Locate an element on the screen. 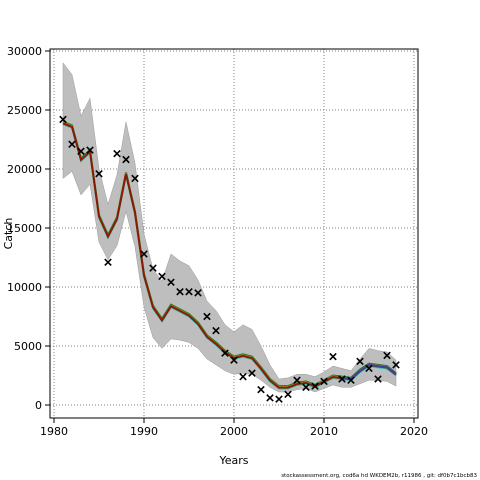 The height and width of the screenshot is (480, 480). x-tick-label: 2010 is located at coordinates (324, 431).